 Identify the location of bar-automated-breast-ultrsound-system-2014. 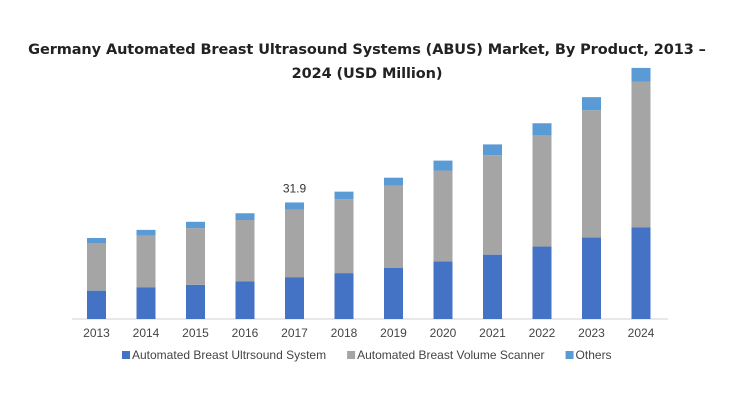
(146, 303).